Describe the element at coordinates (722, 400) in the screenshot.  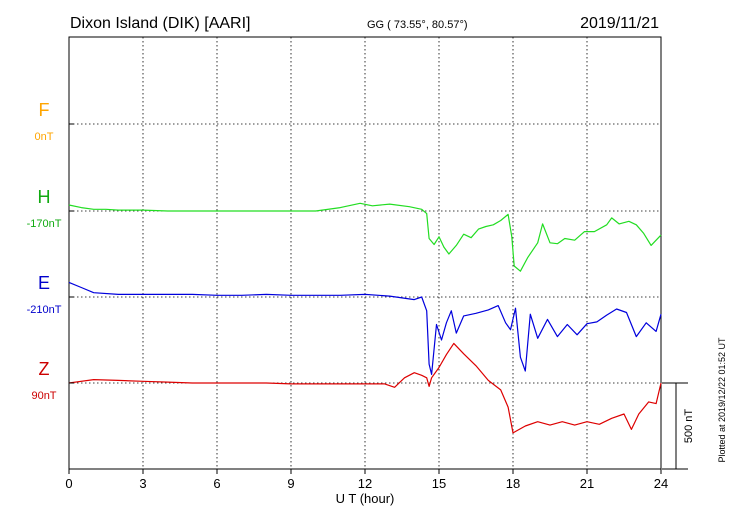
I see `plotted-note: Plotted at 2019/12/22 01:52 UT` at that location.